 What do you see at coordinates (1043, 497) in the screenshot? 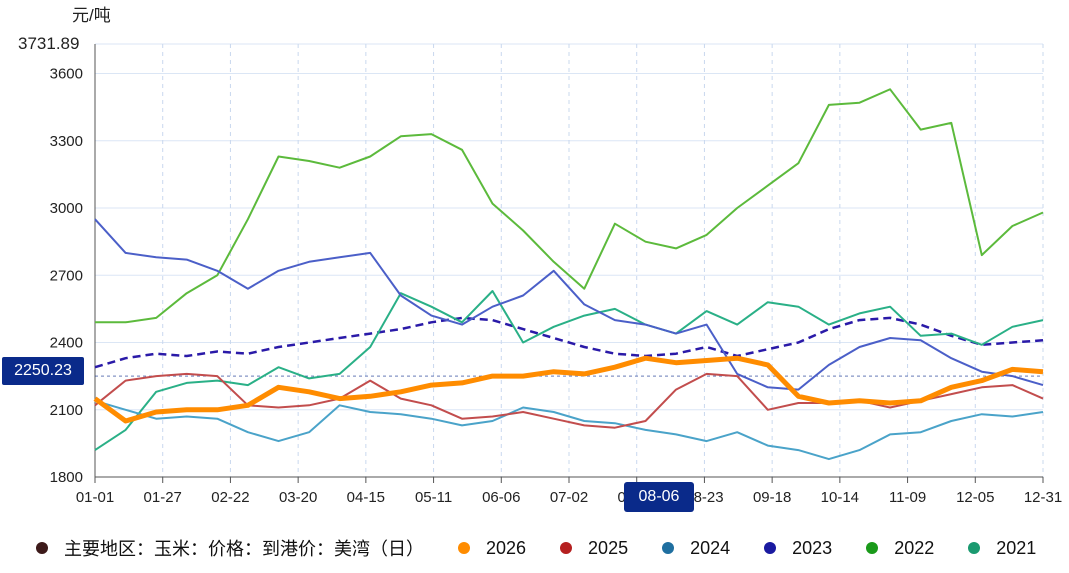
I see `x-tick-label: 12-31` at bounding box center [1043, 497].